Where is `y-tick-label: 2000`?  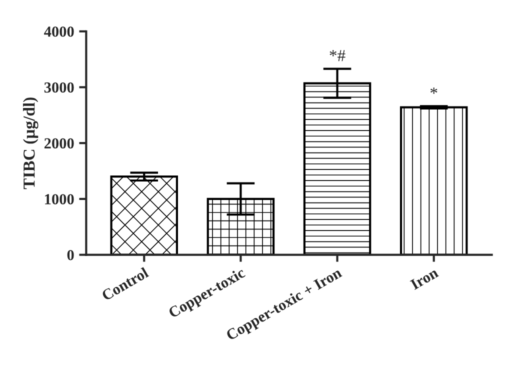 y-tick-label: 2000 is located at coordinates (59, 143).